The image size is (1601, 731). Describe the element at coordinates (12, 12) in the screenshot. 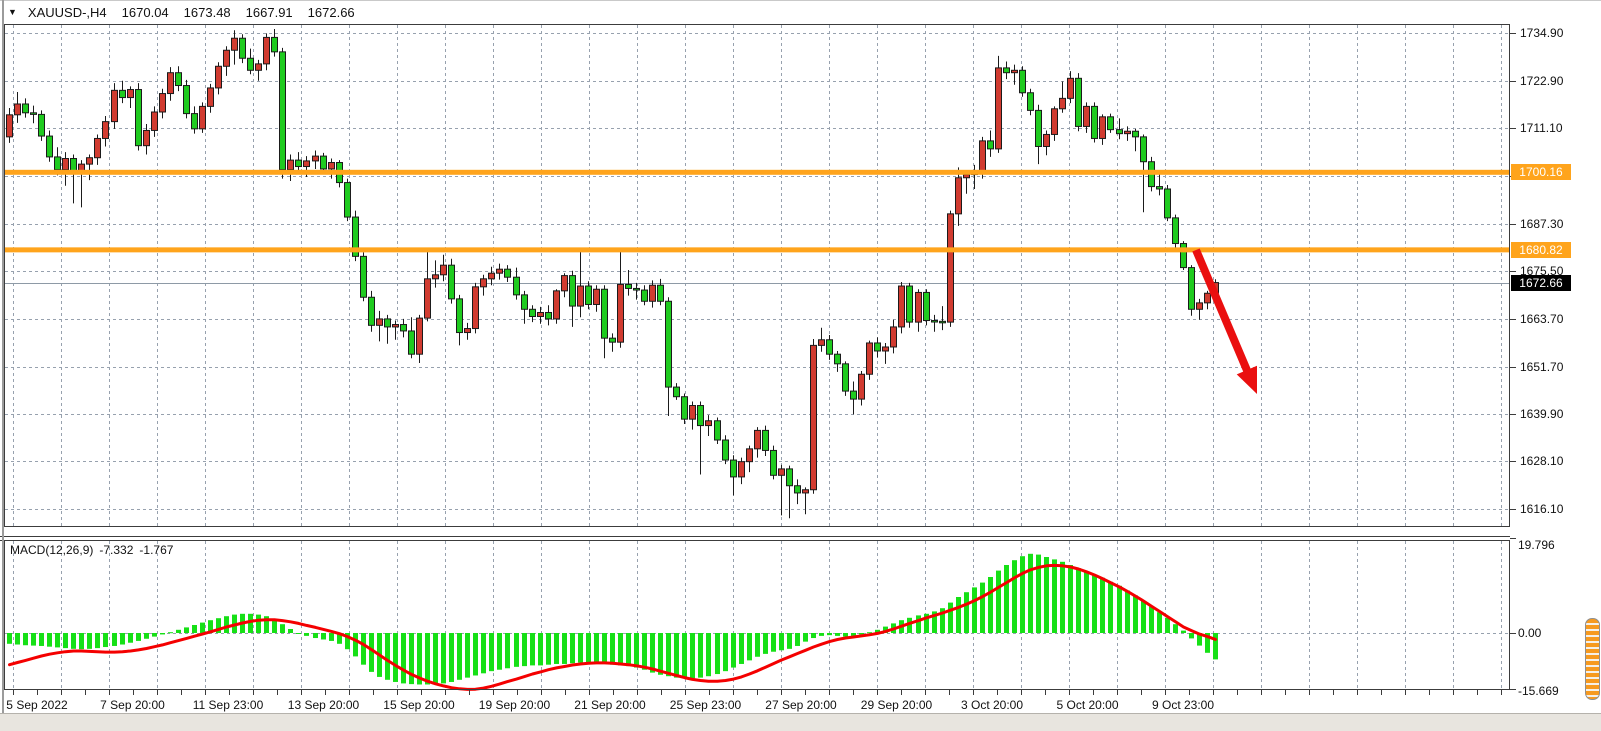

I see `symbol-dropdown-icon: ▼` at that location.